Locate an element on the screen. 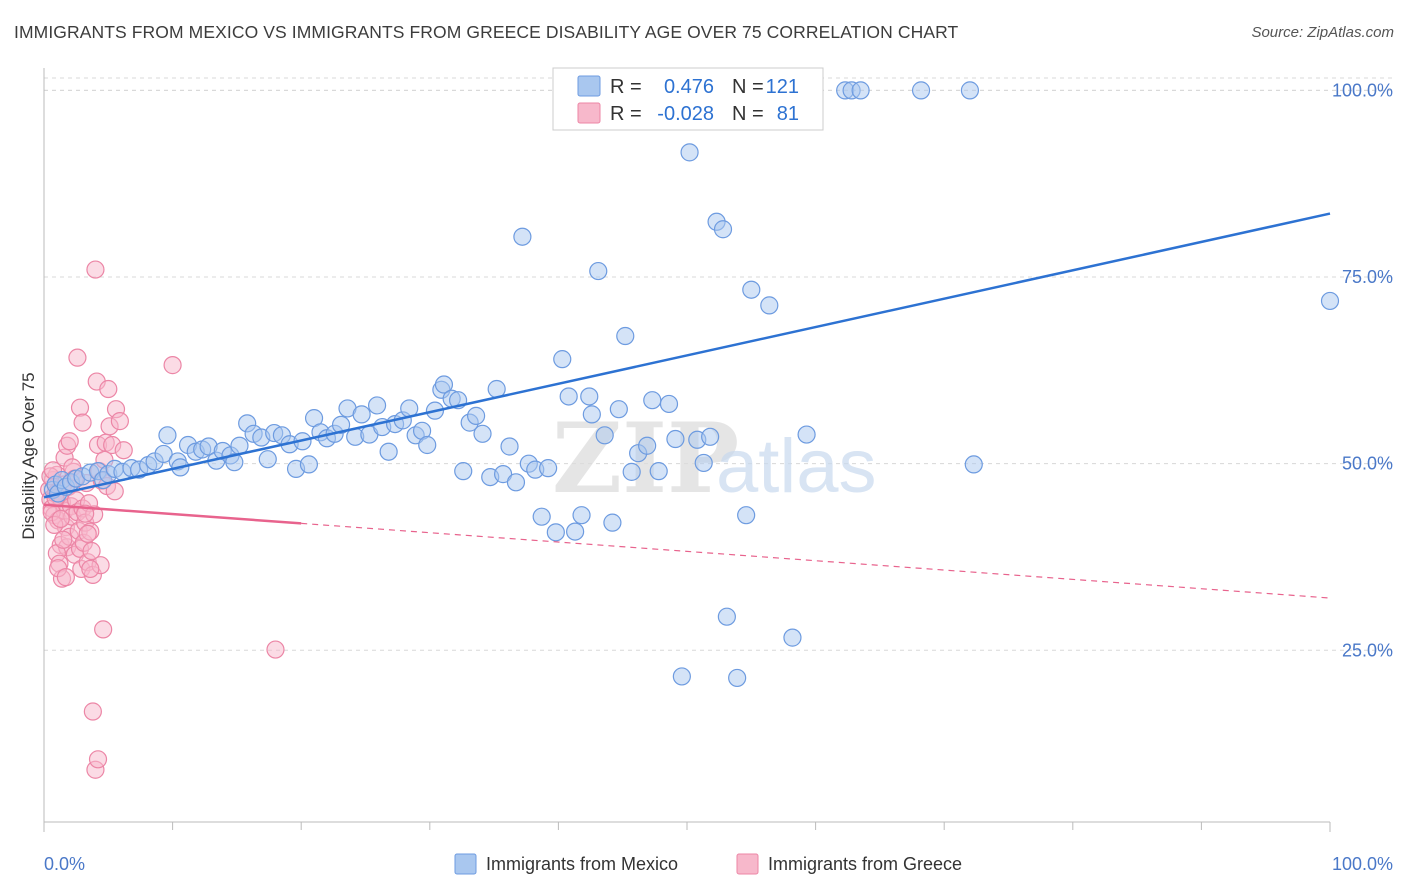 Image resolution: width=1406 pixels, height=892 pixels. legend-r-value-mexico: 0.476 is located at coordinates (689, 87).